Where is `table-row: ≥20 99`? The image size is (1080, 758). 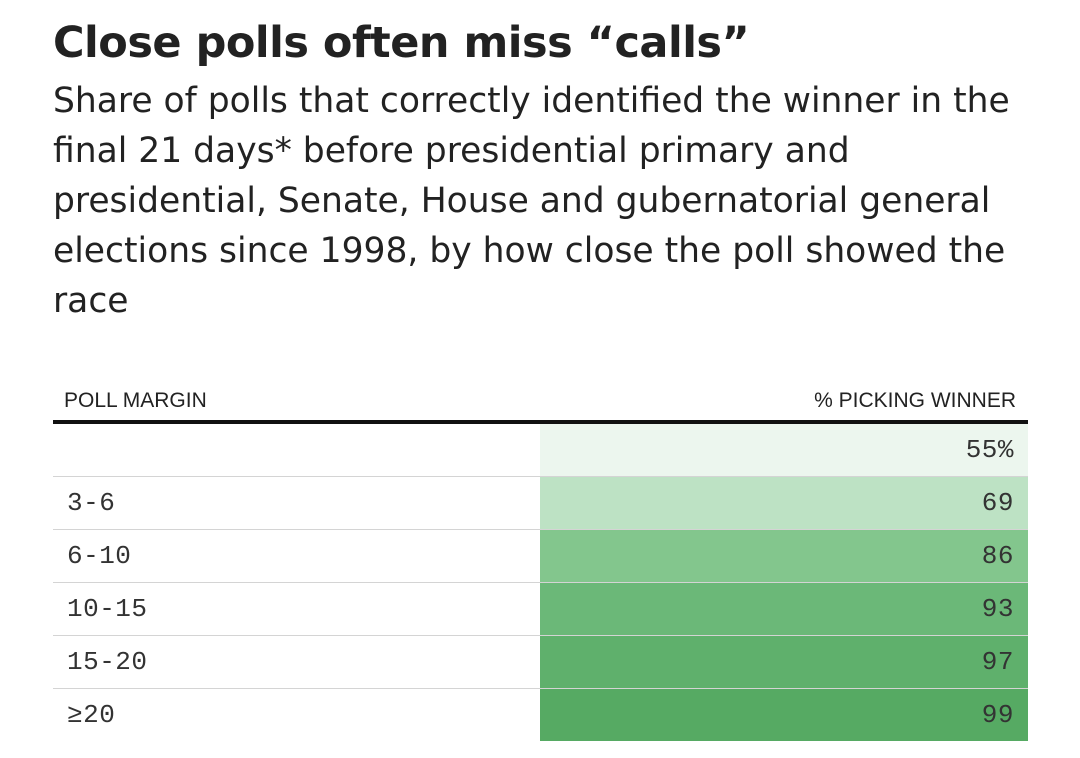 table-row: ≥20 99 is located at coordinates (540, 715).